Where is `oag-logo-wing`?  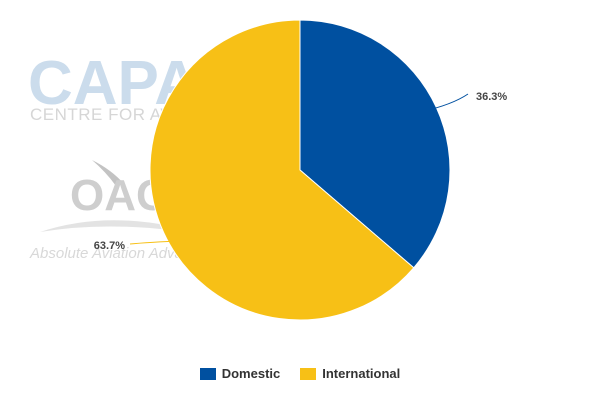 oag-logo-wing is located at coordinates (105, 226).